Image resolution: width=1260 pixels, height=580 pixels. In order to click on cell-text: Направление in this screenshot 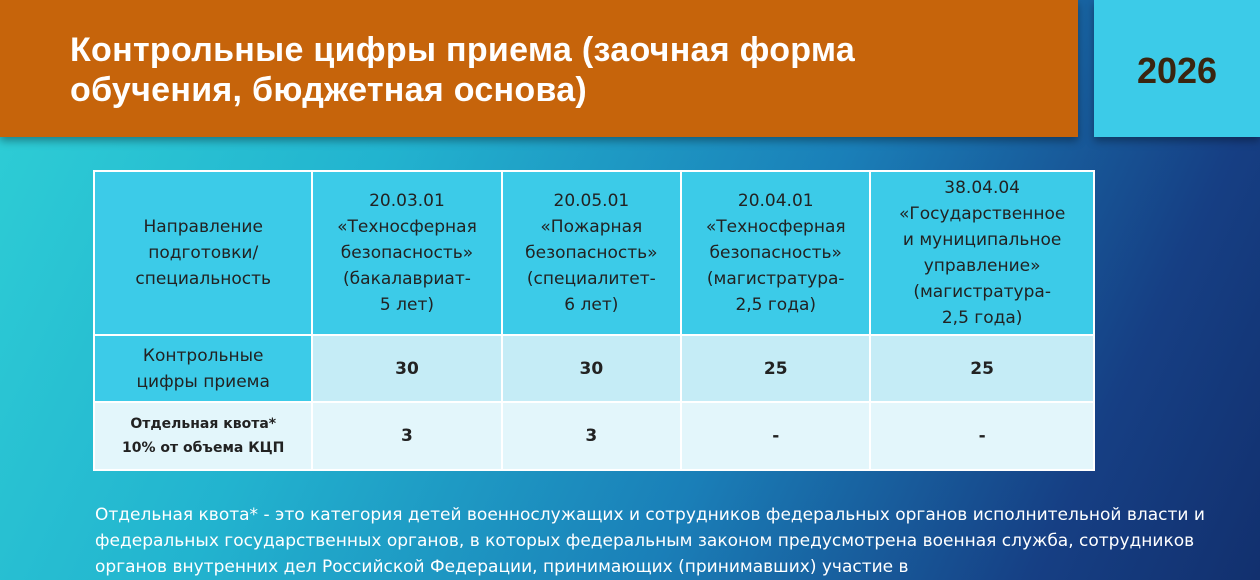, I will do `click(203, 227)`.